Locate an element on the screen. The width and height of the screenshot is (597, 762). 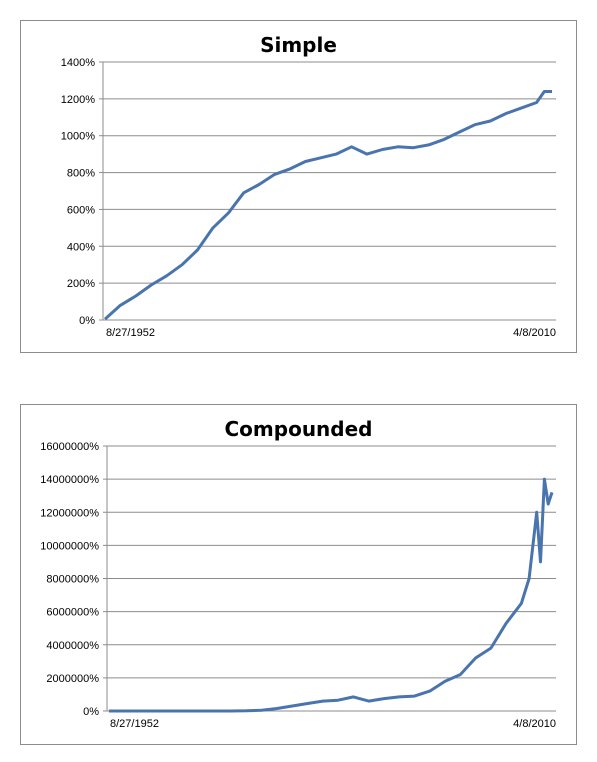
y-tick-label: 12000000% is located at coordinates (69, 513).